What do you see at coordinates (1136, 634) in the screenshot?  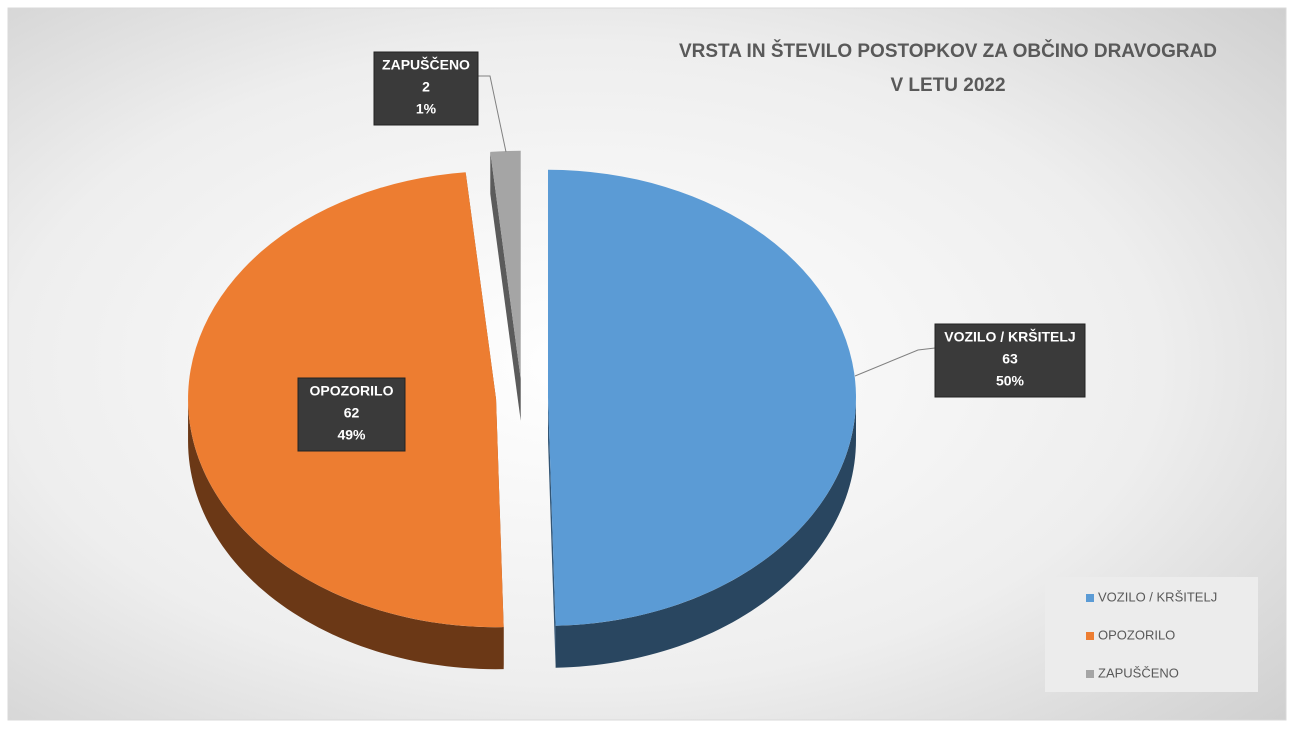 I see `legend-label: OPOZORILO` at bounding box center [1136, 634].